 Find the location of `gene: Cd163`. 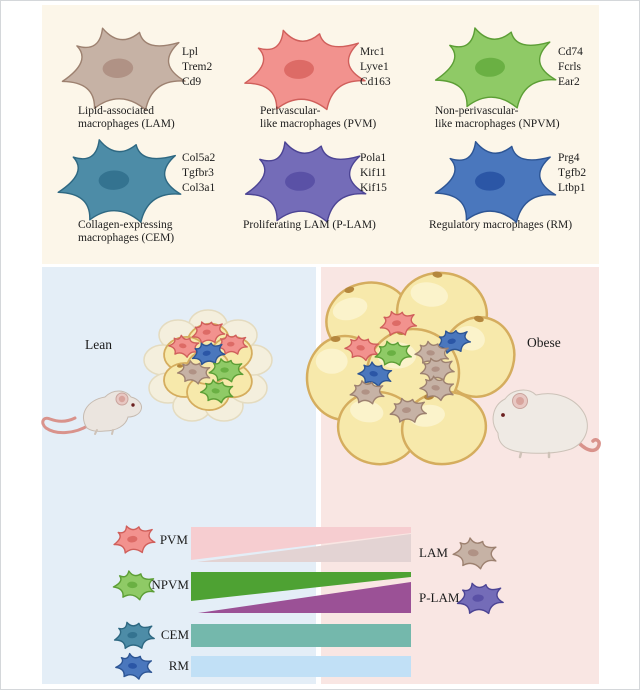

gene: Cd163 is located at coordinates (375, 82).